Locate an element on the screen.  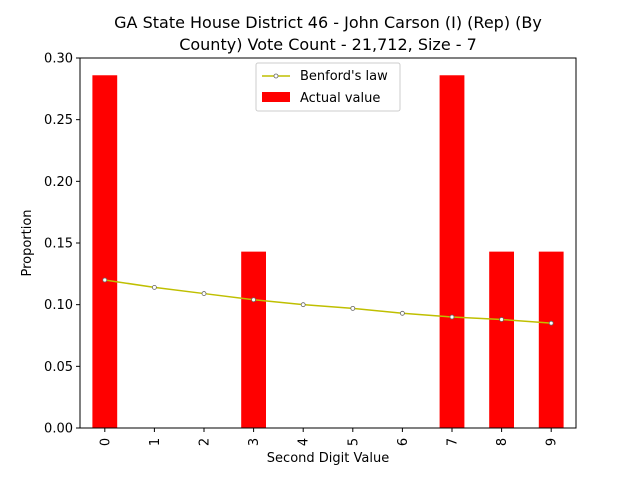
benford-line is located at coordinates (328, 301).